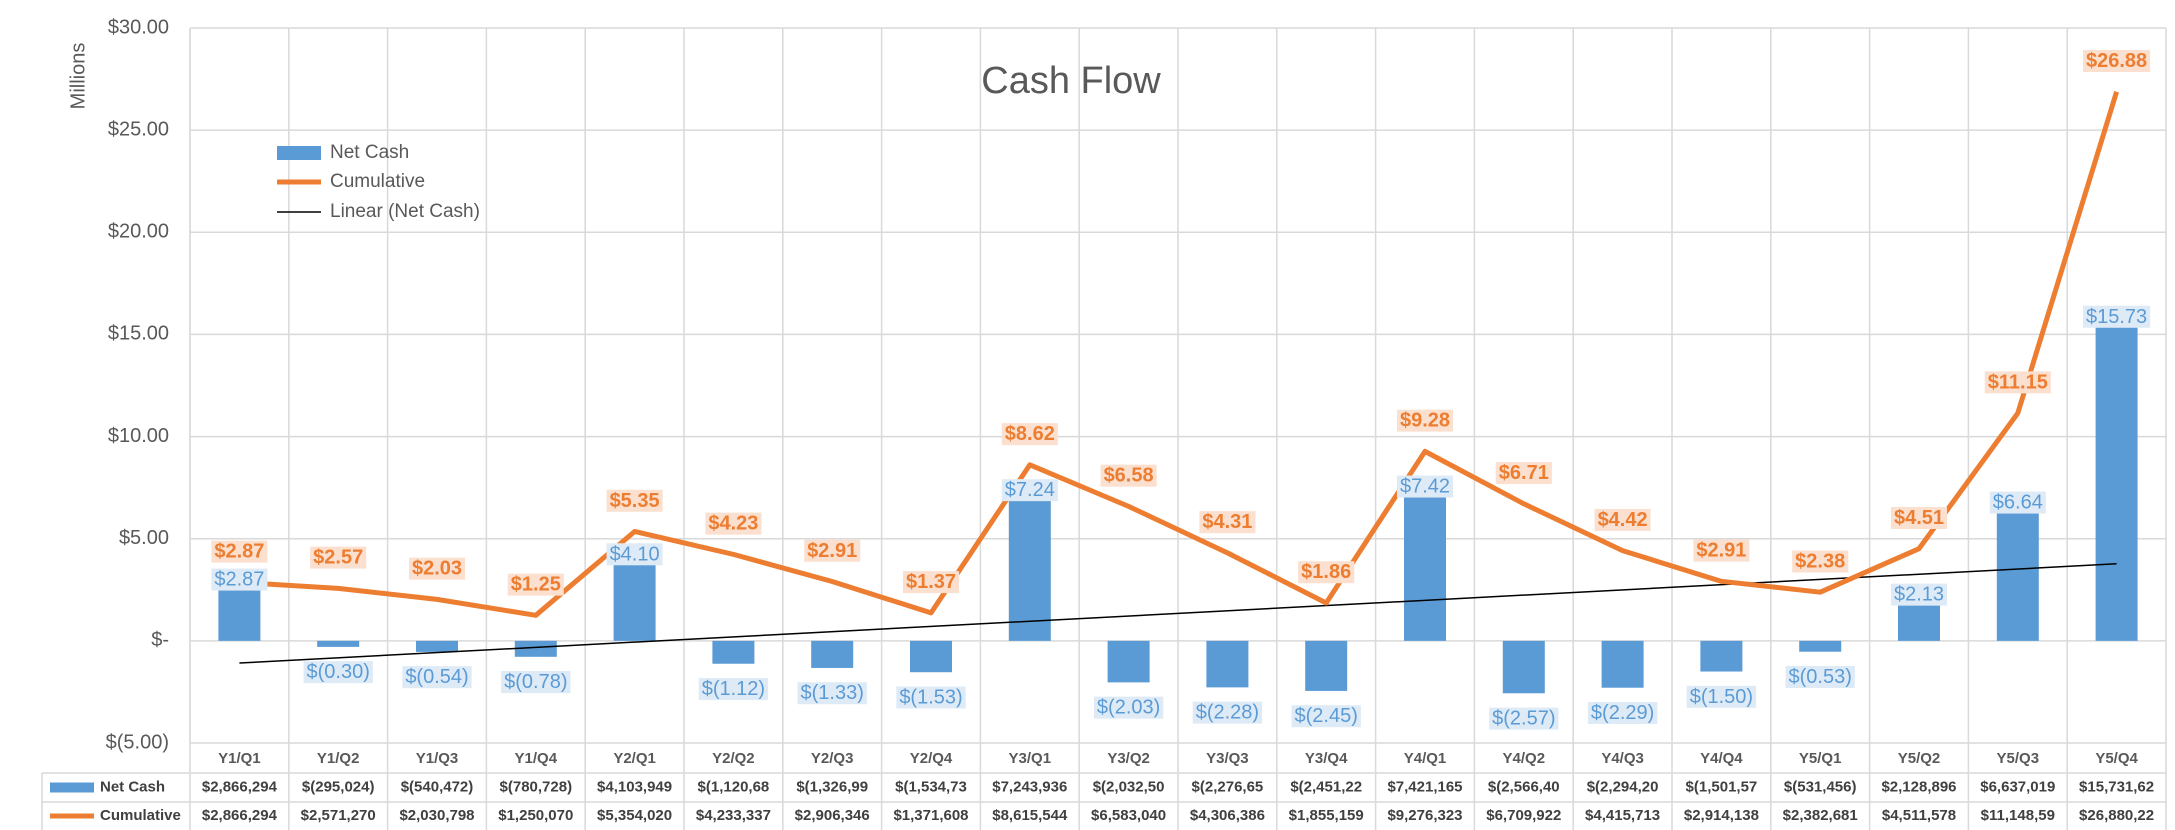 The height and width of the screenshot is (830, 2175). I want to click on table-cell: $(531,456), so click(1820, 786).